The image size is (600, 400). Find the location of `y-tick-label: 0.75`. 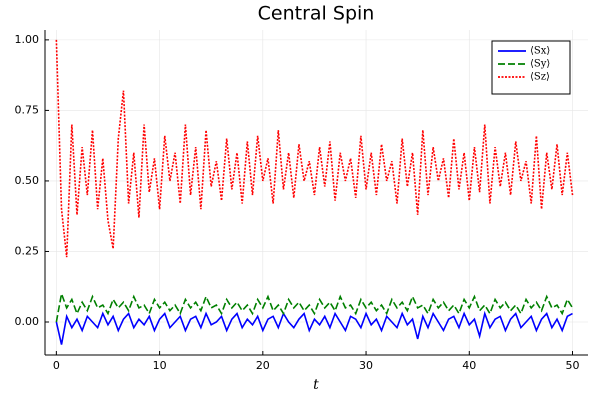

y-tick-label: 0.75 is located at coordinates (27, 109).